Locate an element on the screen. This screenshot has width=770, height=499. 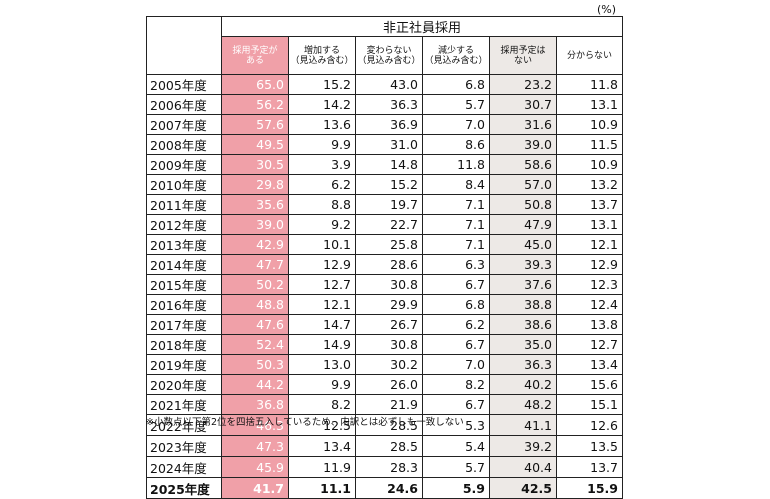
cell-same: 24.6 is located at coordinates (389, 488).